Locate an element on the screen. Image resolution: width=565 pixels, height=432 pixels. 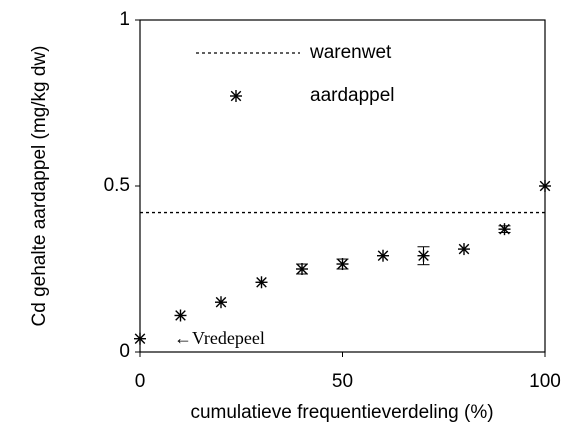
x-tick-label: 50 is located at coordinates (342, 381).